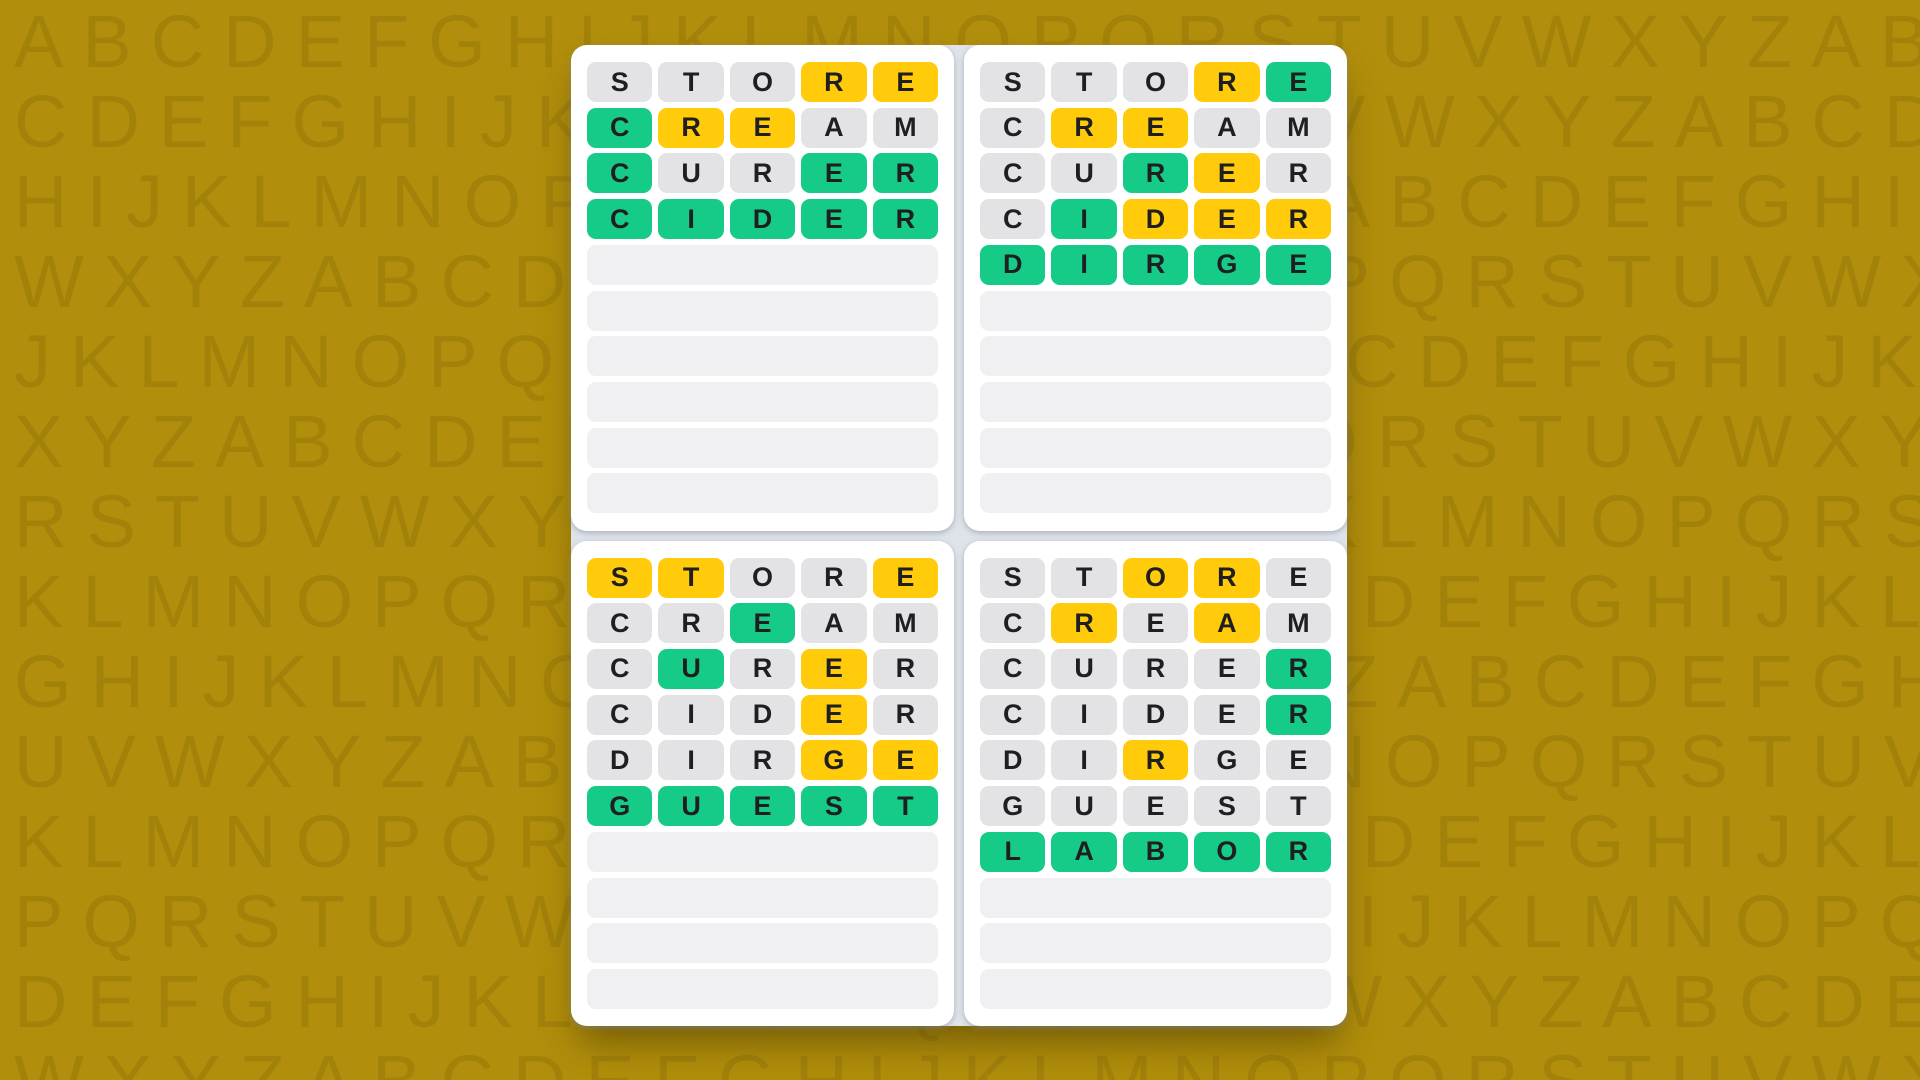  Describe the element at coordinates (905, 623) in the screenshot. I see `letter-tile-m: M` at that location.